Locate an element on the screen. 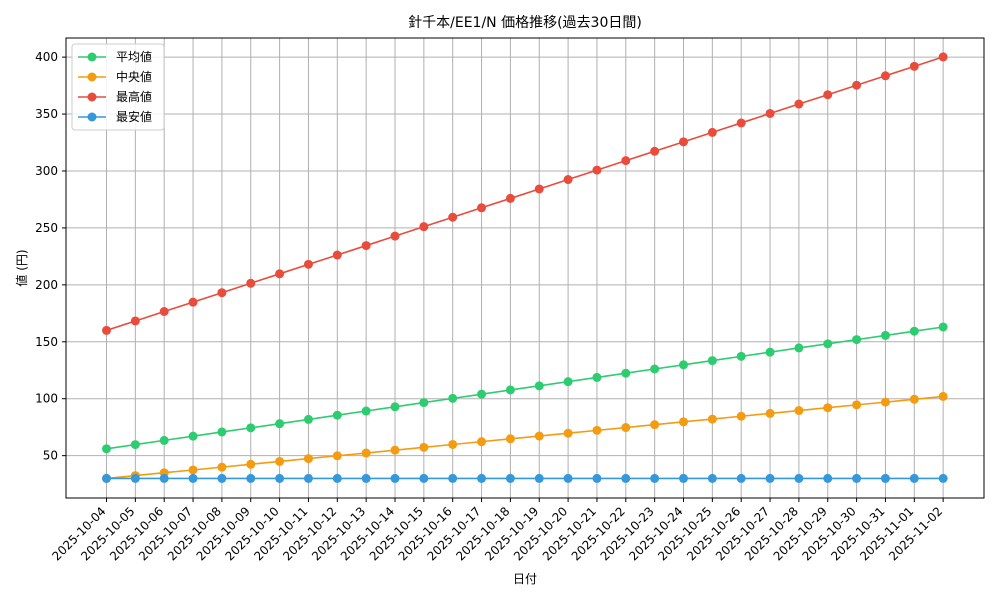 This screenshot has height=600, width=1000. legend-item: 平均値 is located at coordinates (115, 56).